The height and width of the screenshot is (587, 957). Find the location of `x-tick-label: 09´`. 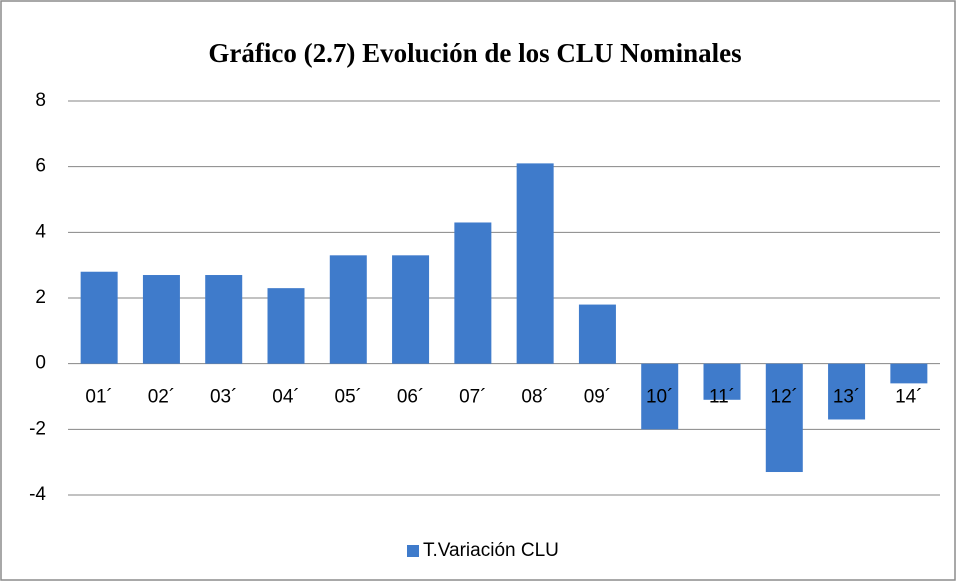

x-tick-label: 09´ is located at coordinates (597, 397).